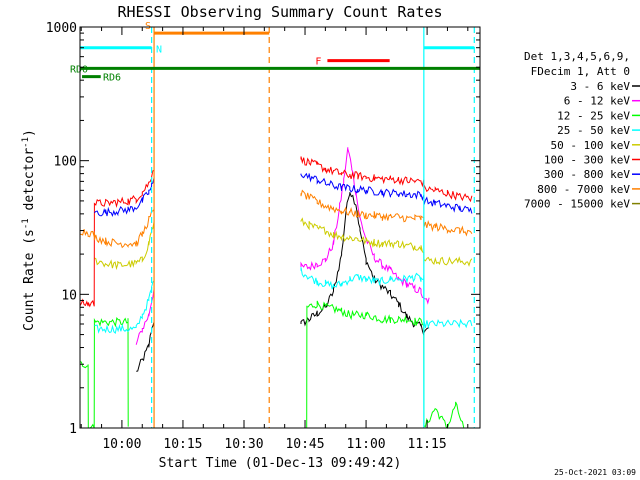 Image resolution: width=640 pixels, height=480 pixels. What do you see at coordinates (427, 444) in the screenshot?
I see `x-tick-label: 11:15` at bounding box center [427, 444].